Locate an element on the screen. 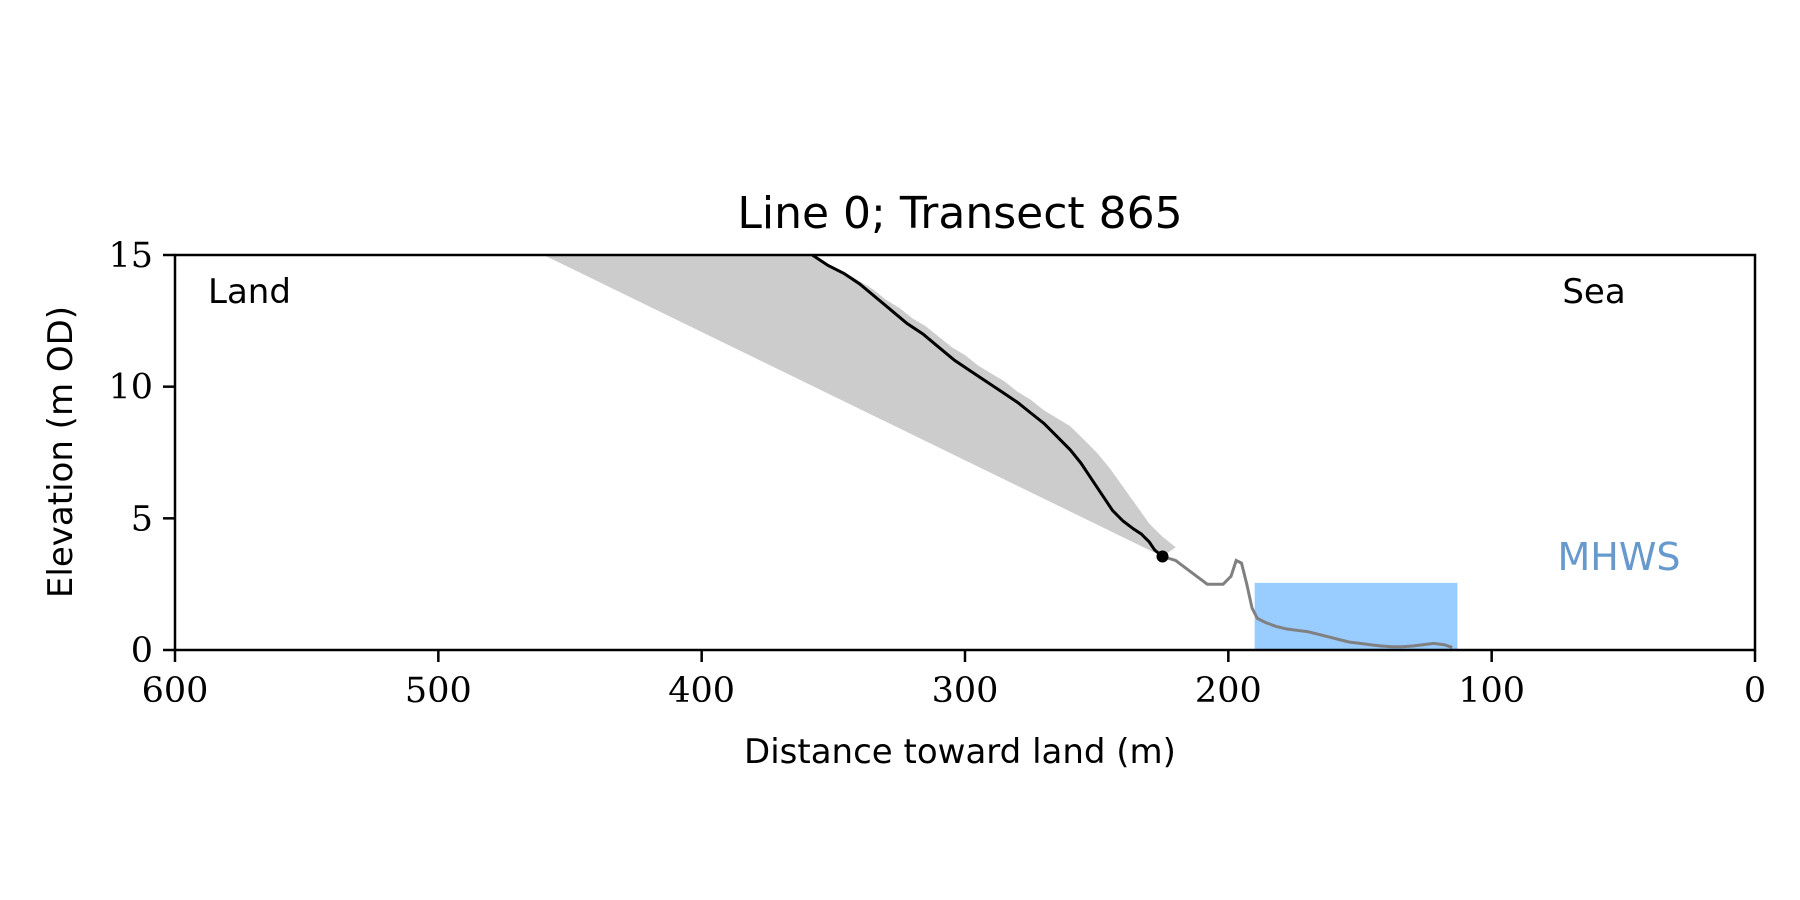 The width and height of the screenshot is (1800, 900). y-tick-label: 15 is located at coordinates (130, 256).